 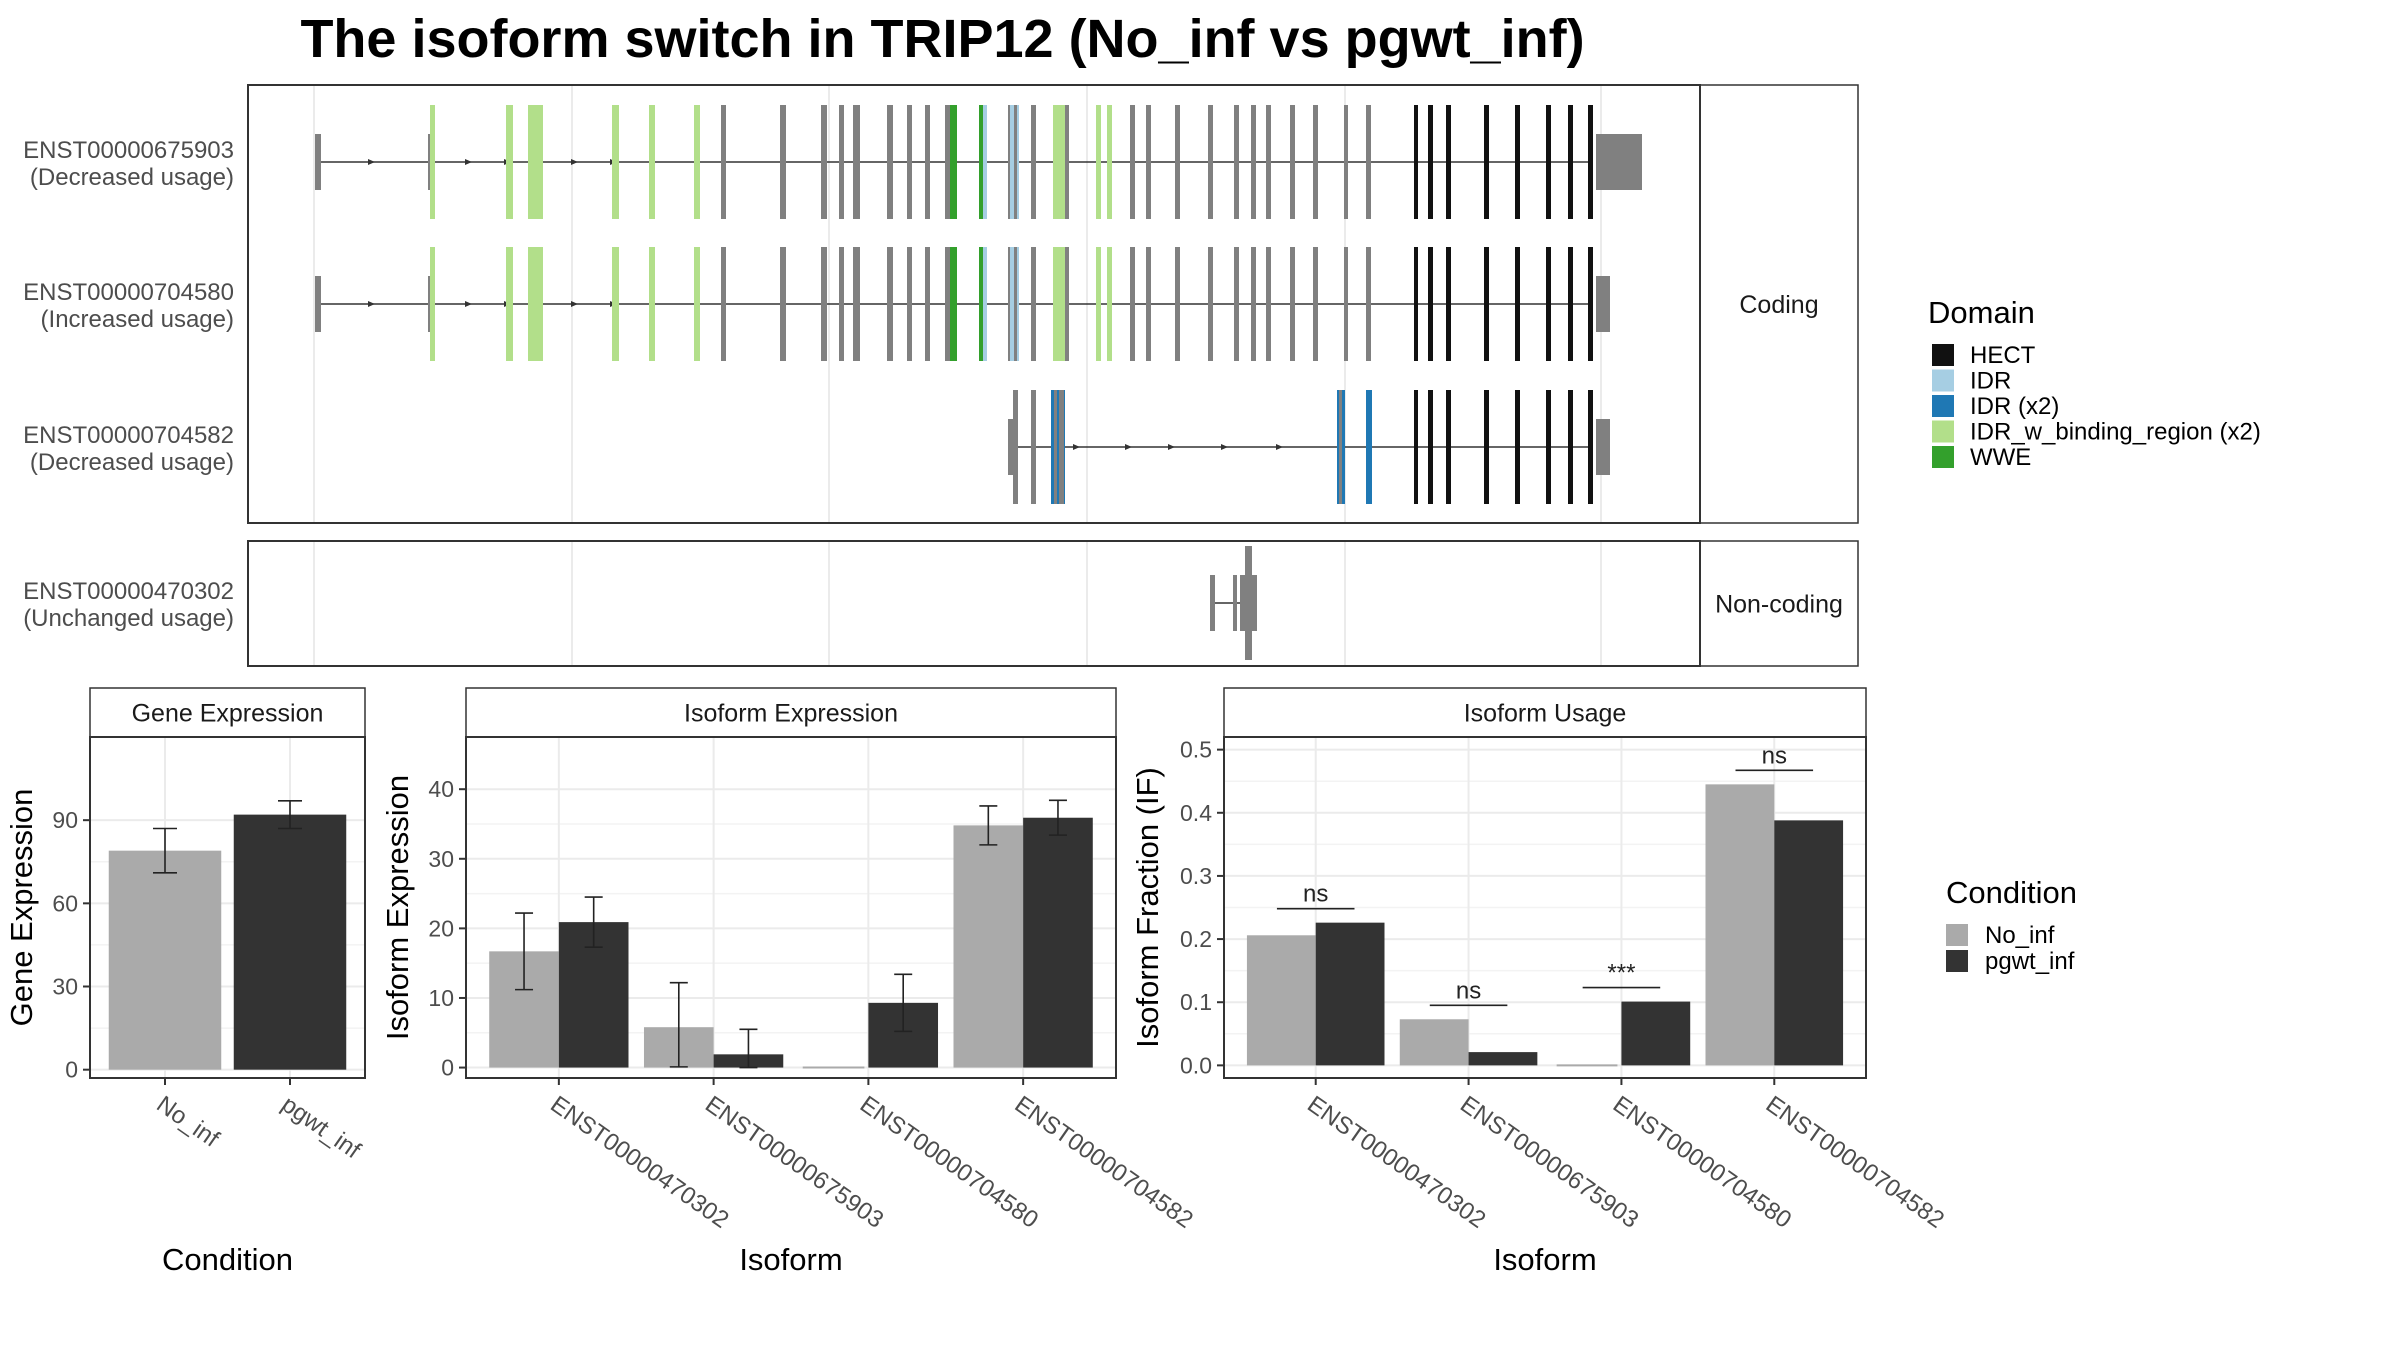 What do you see at coordinates (1545, 907) in the screenshot?
I see `plot-frame` at bounding box center [1545, 907].